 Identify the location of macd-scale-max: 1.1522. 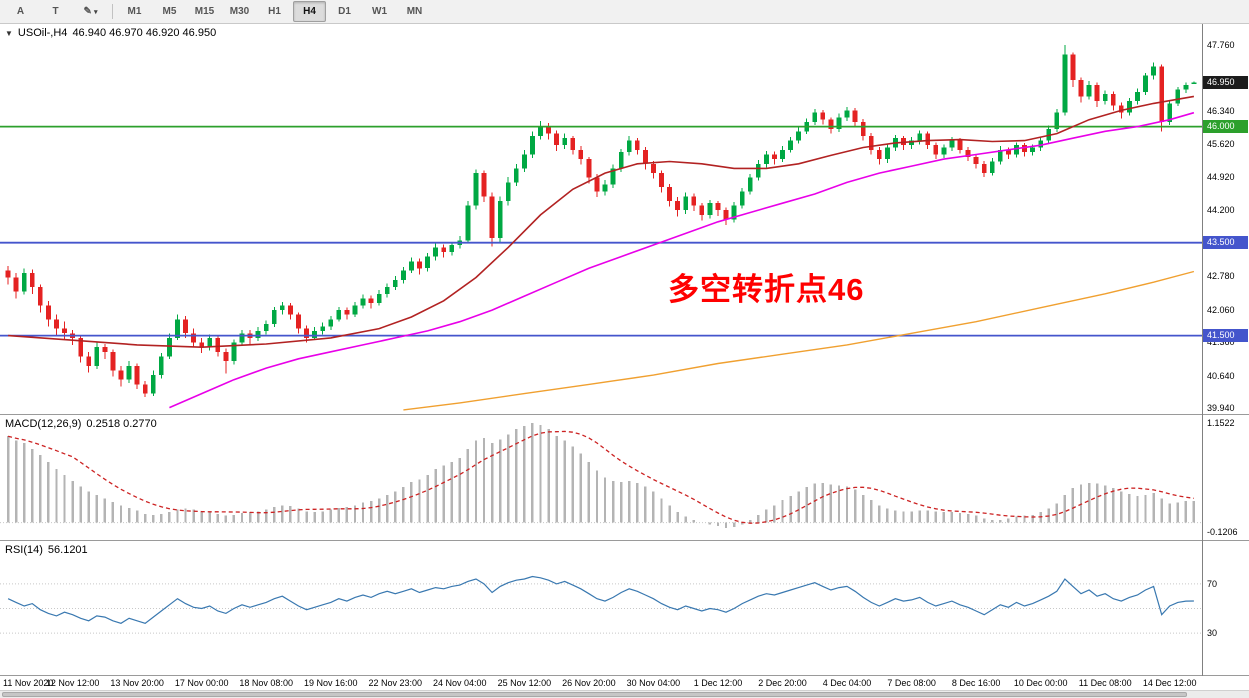
(1221, 423).